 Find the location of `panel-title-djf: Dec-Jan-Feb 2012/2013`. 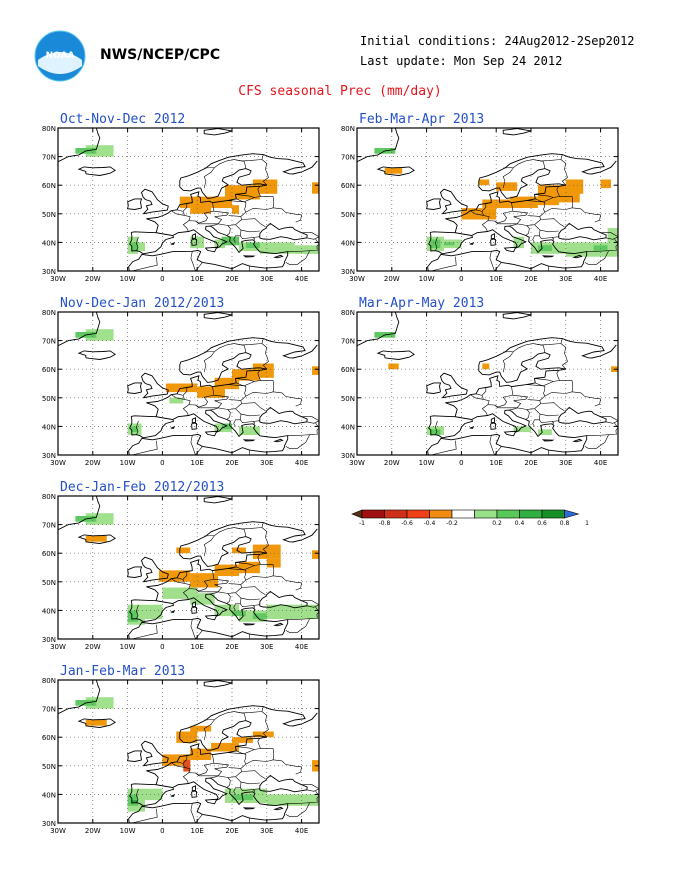

panel-title-djf: Dec-Jan-Feb 2012/2013 is located at coordinates (142, 487).